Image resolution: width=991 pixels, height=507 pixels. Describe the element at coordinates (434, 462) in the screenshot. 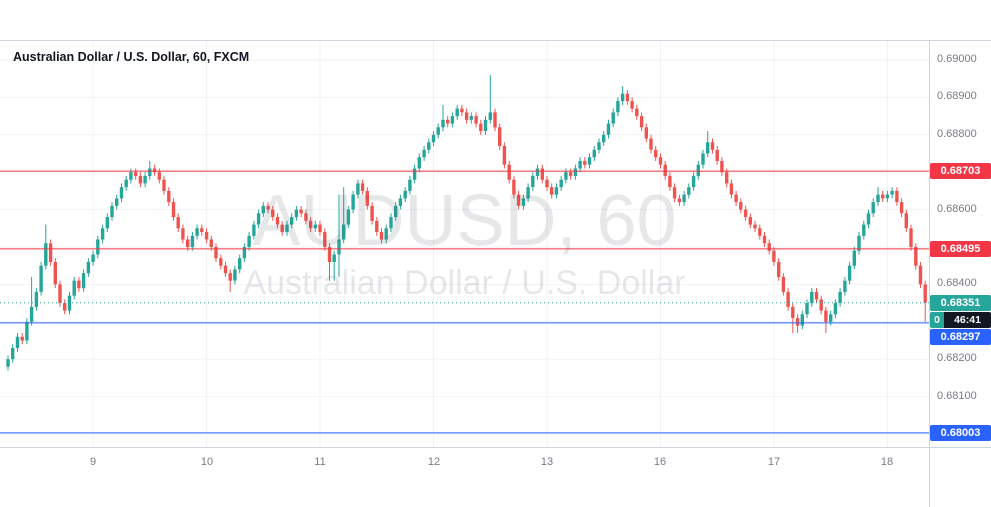

I see `time-tick: 12` at that location.